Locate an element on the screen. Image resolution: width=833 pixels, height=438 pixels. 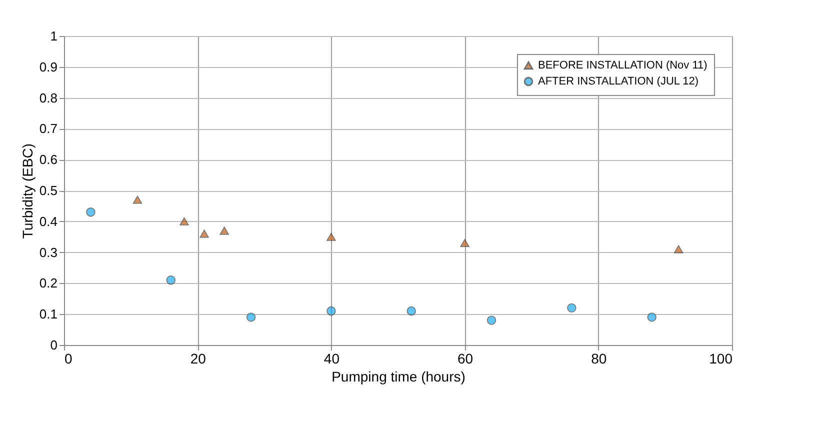
legend-label: BEFORE INSTALLATION (Nov 11) is located at coordinates (623, 66).